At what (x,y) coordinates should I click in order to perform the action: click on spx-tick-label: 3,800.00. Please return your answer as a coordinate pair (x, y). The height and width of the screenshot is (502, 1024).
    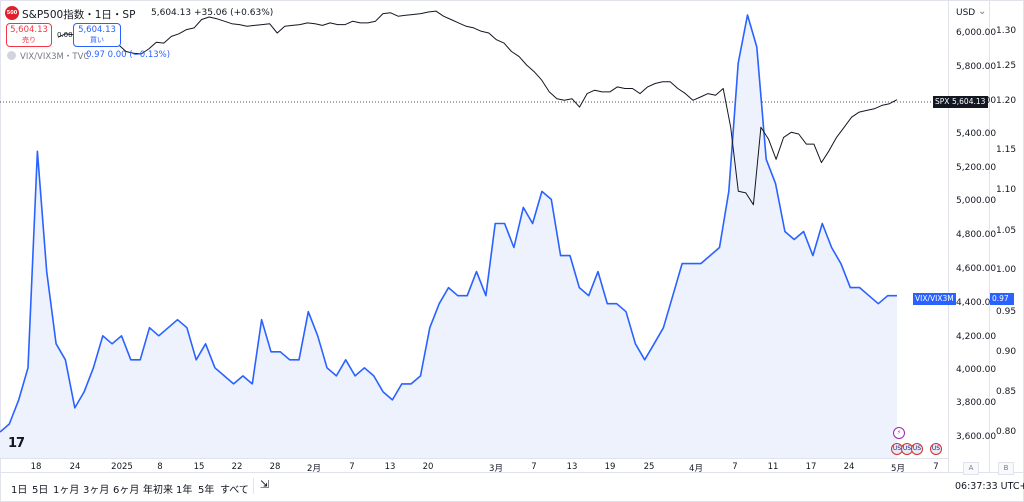
    Looking at the image, I should click on (976, 403).